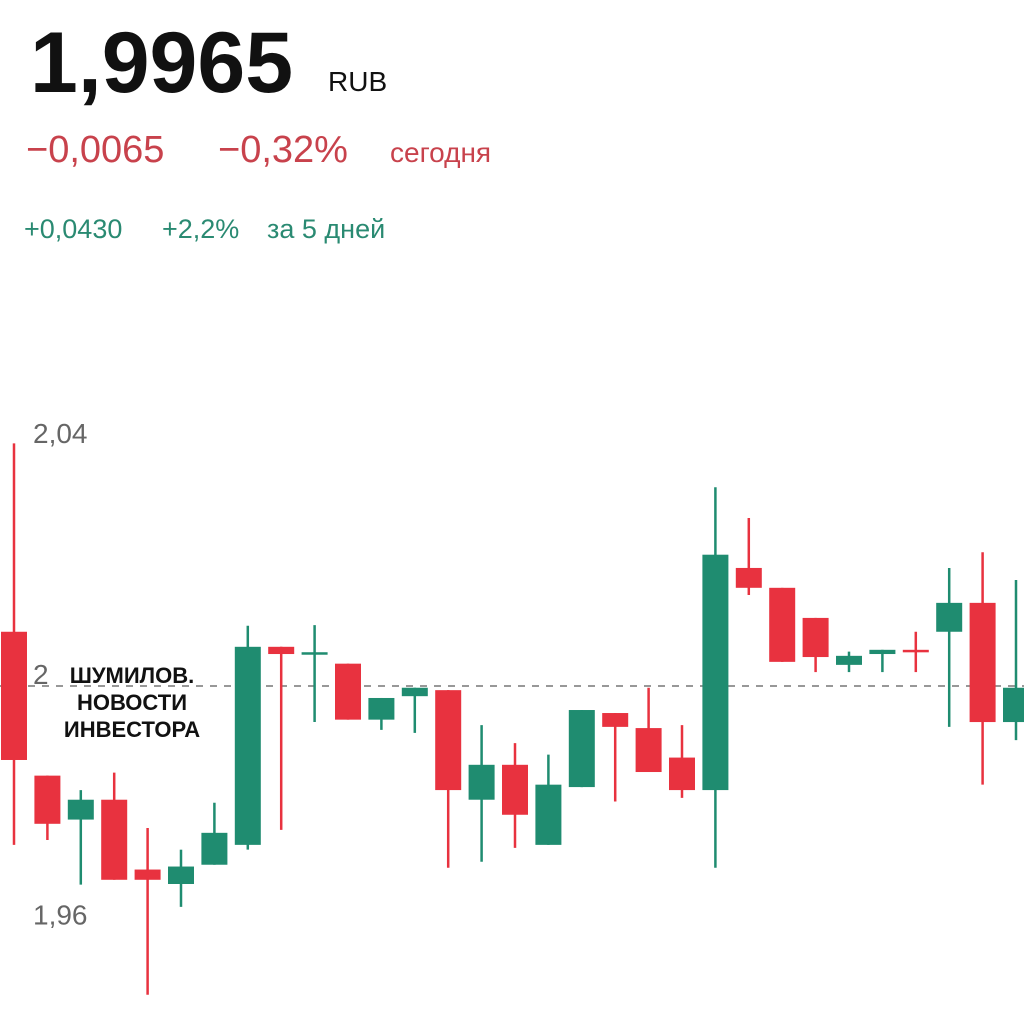 Image resolution: width=1024 pixels, height=1024 pixels. Describe the element at coordinates (41, 674) in the screenshot. I see `y-tick-label: 2` at that location.